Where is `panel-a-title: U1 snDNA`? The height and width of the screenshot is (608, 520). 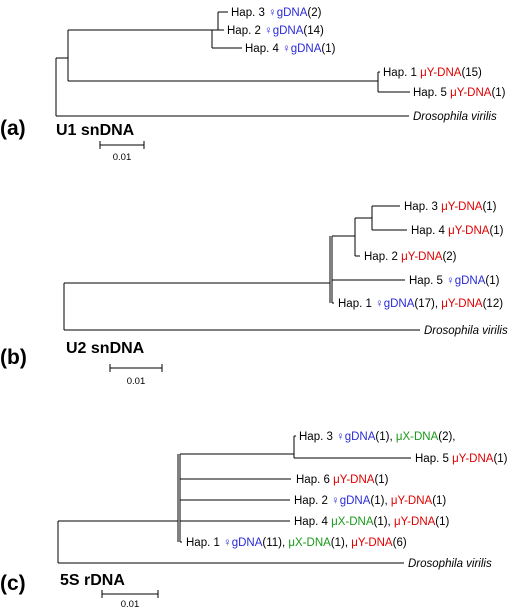
panel-a-title: U1 snDNA is located at coordinates (95, 130).